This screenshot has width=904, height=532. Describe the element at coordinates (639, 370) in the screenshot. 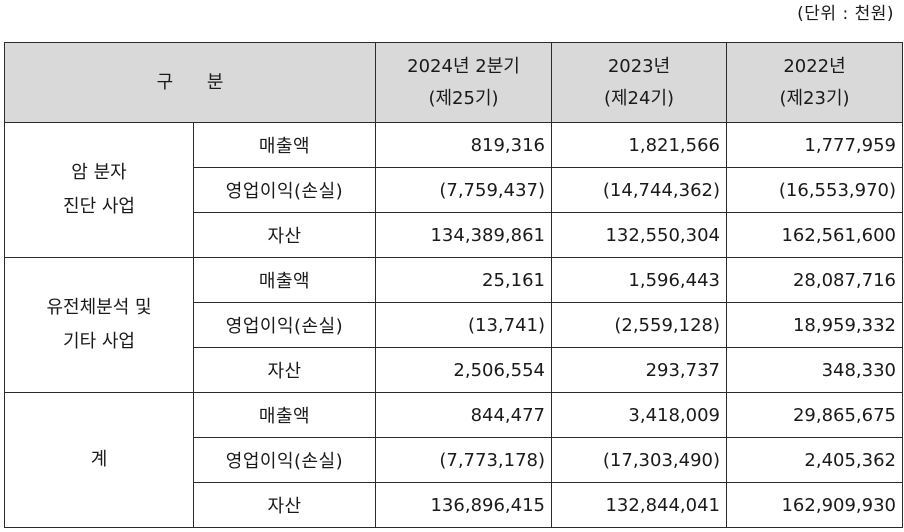

I see `value-cell: 293,737` at that location.